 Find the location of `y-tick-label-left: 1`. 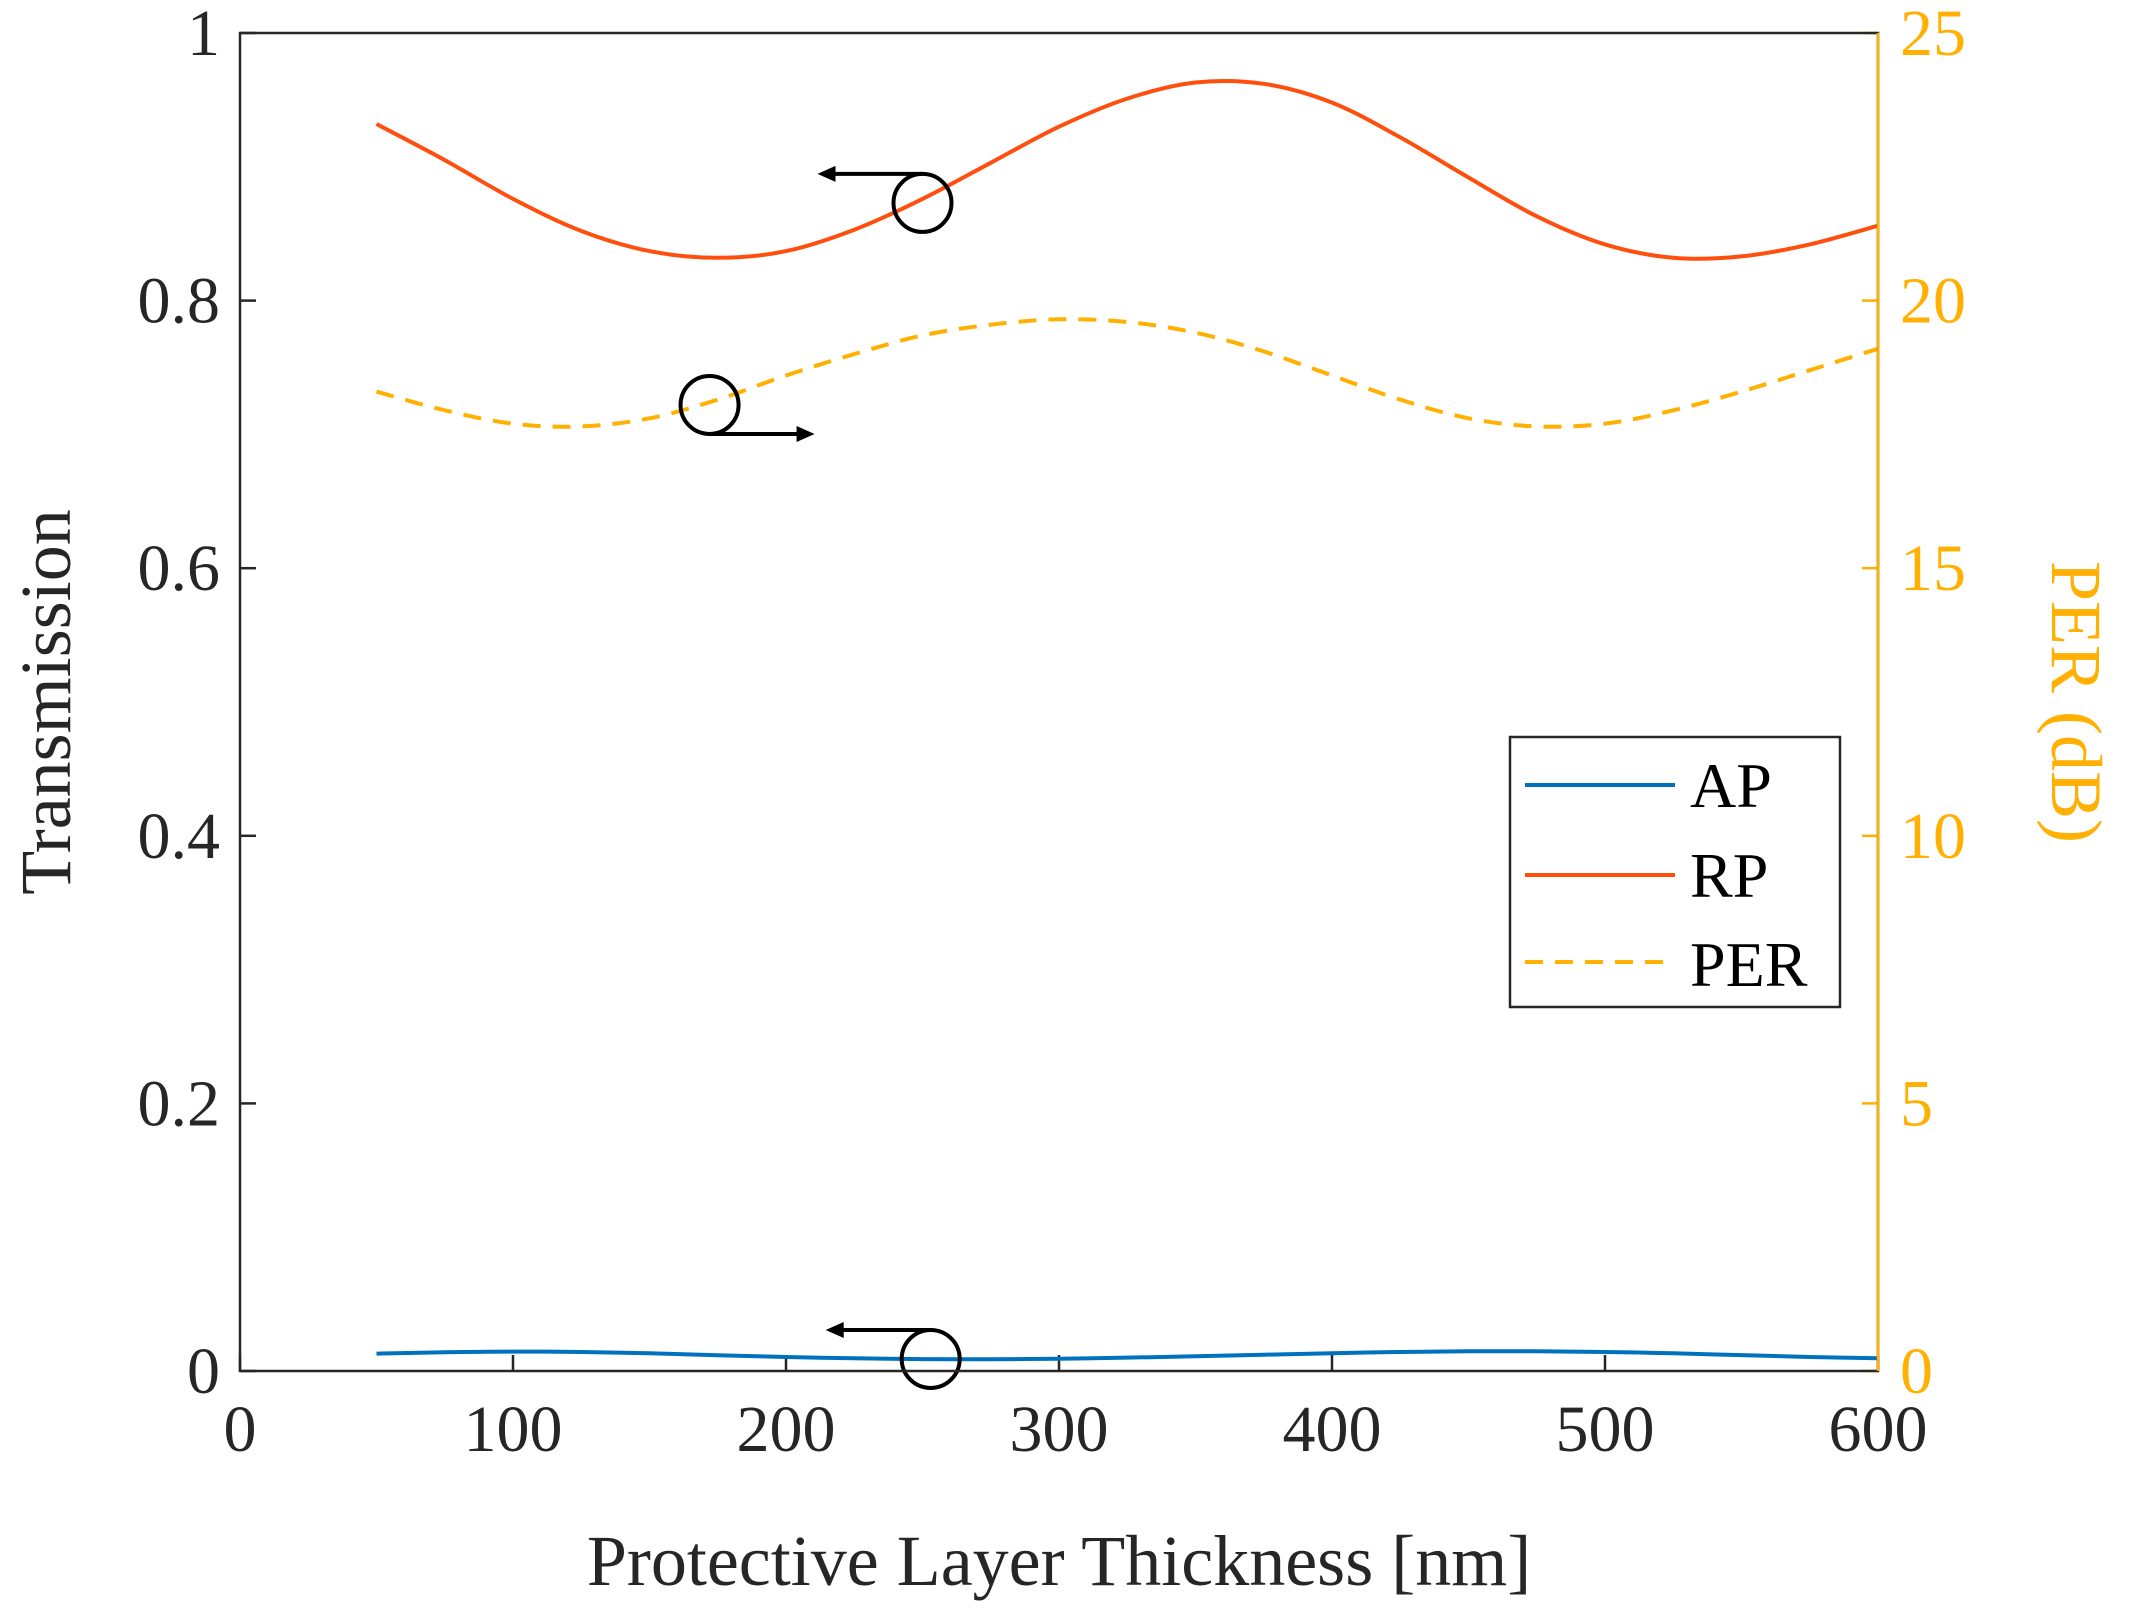

y-tick-label-left: 1 is located at coordinates (203, 35).